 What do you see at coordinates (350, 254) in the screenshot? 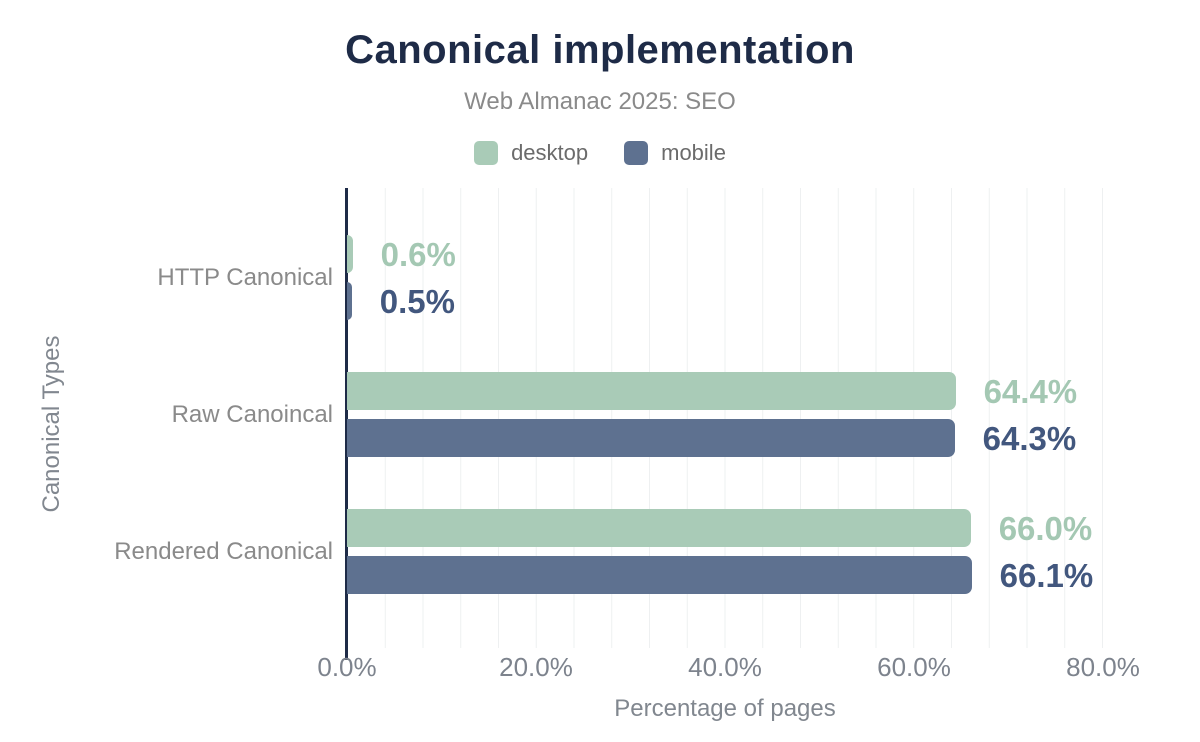
I see `bar-desktop-http-canonical` at bounding box center [350, 254].